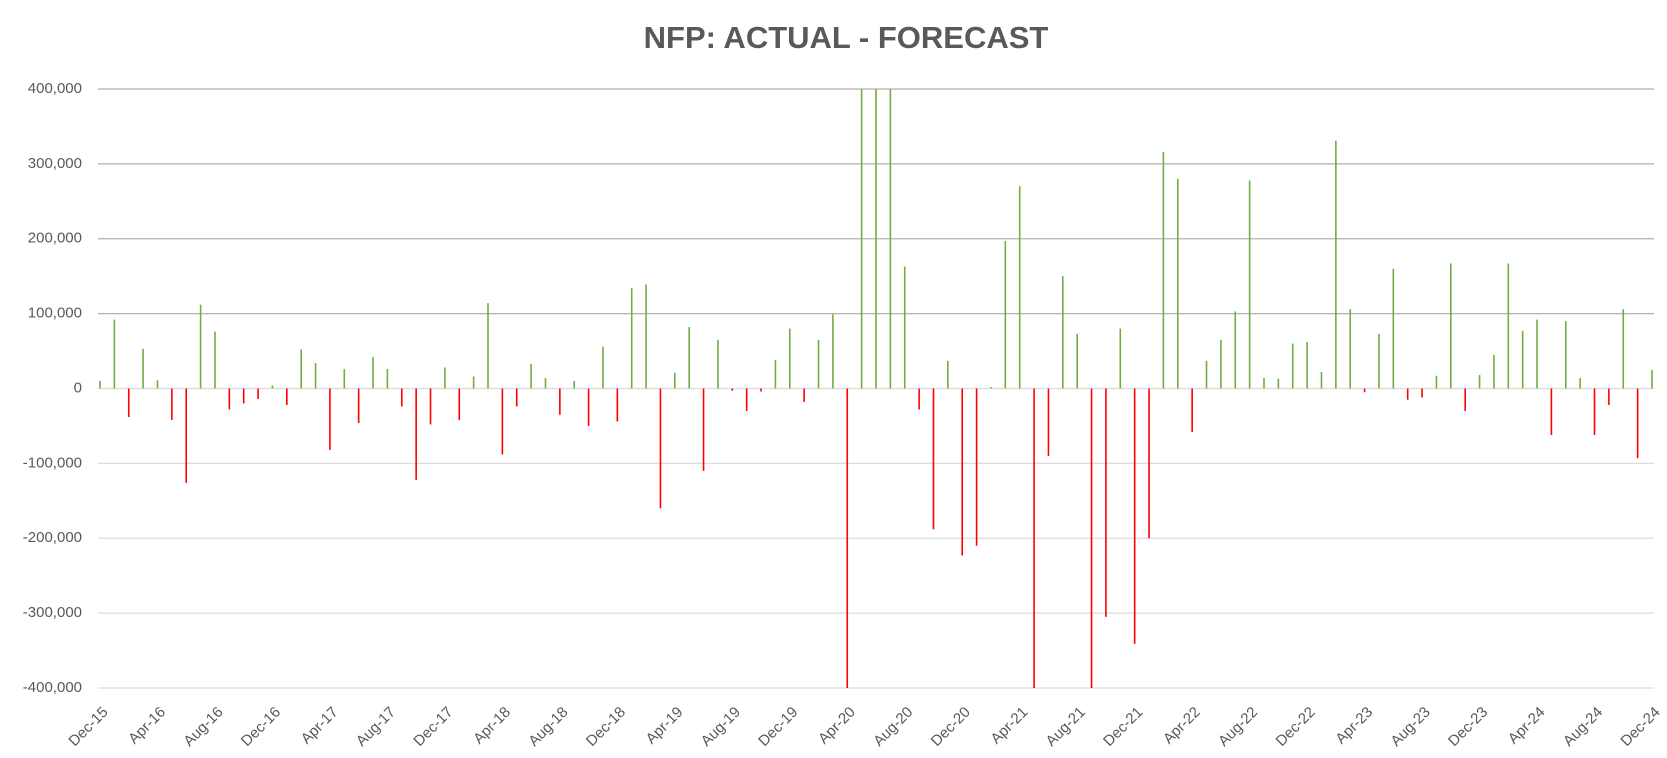  What do you see at coordinates (55, 163) in the screenshot?
I see `y-tick-label: 300,000` at bounding box center [55, 163].